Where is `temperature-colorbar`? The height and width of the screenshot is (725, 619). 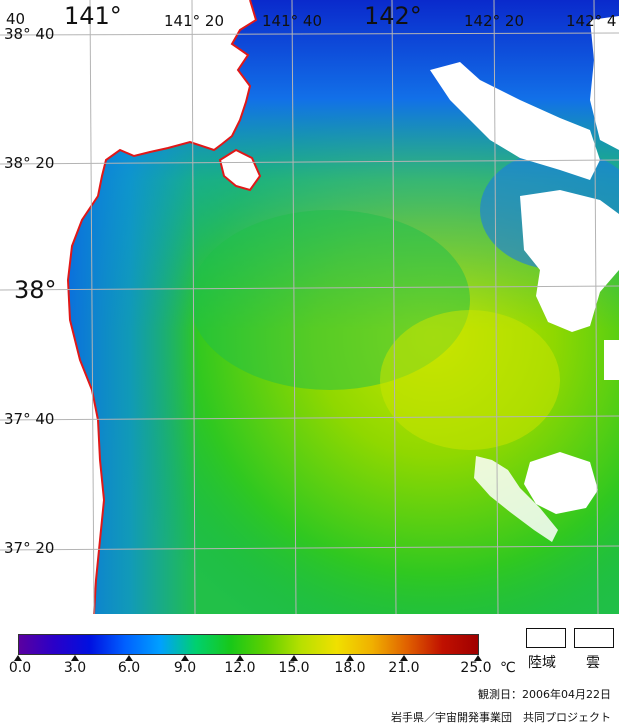
temperature-colorbar is located at coordinates (248, 644).